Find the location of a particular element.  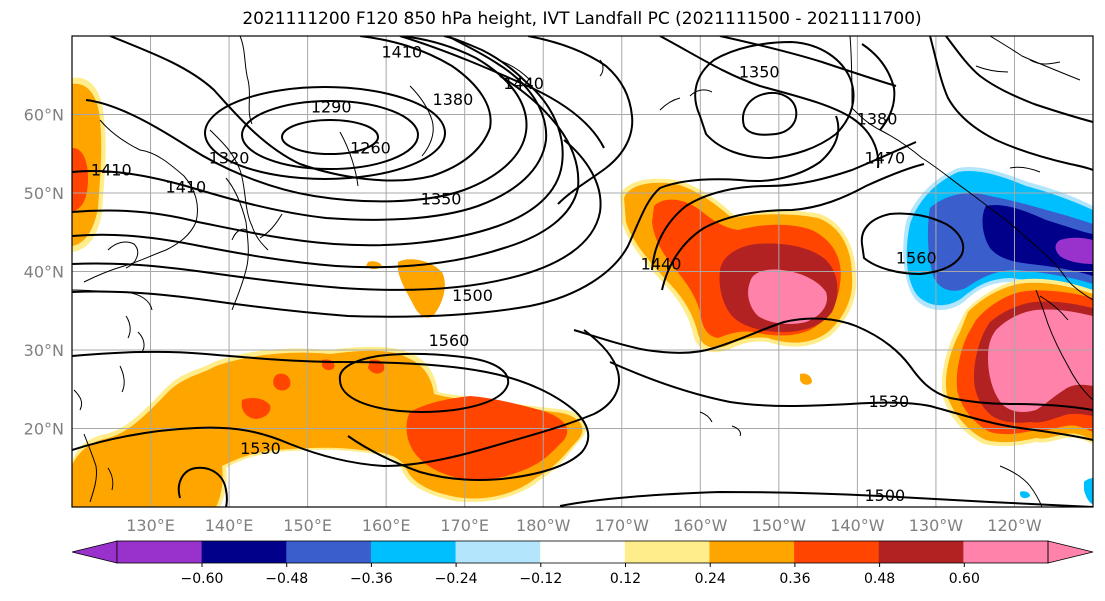

x-tick-label: 180°W is located at coordinates (543, 525).